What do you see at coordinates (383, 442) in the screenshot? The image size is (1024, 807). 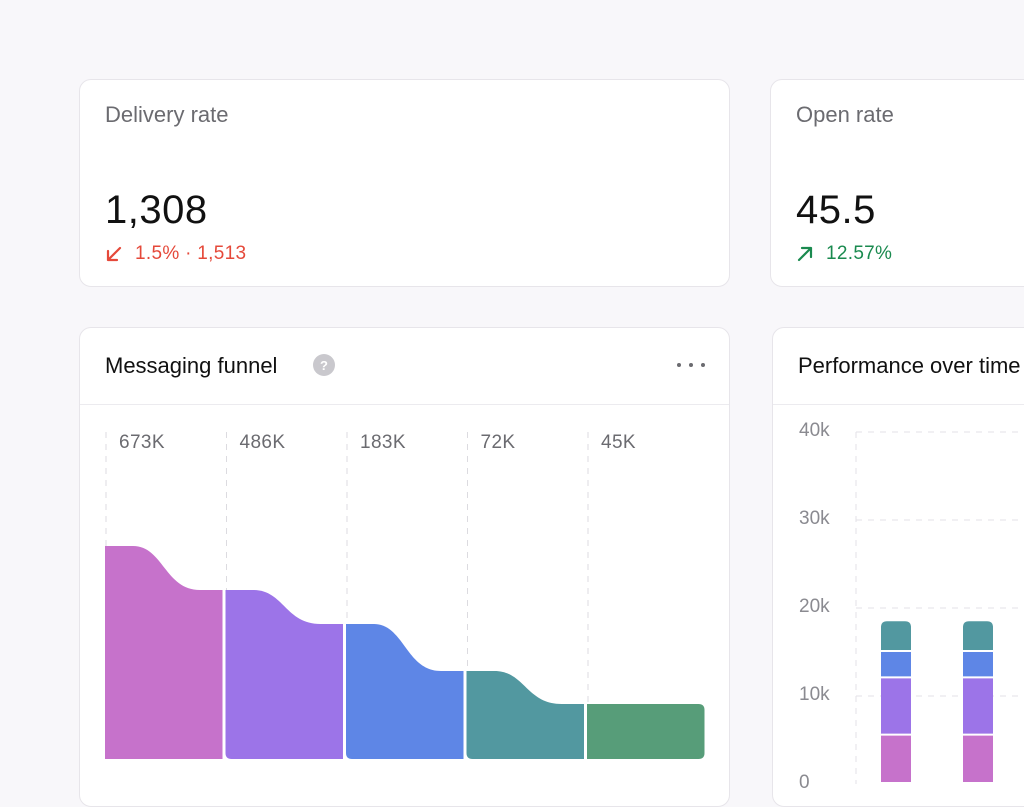 I see `funnel-value-label: 183K` at bounding box center [383, 442].